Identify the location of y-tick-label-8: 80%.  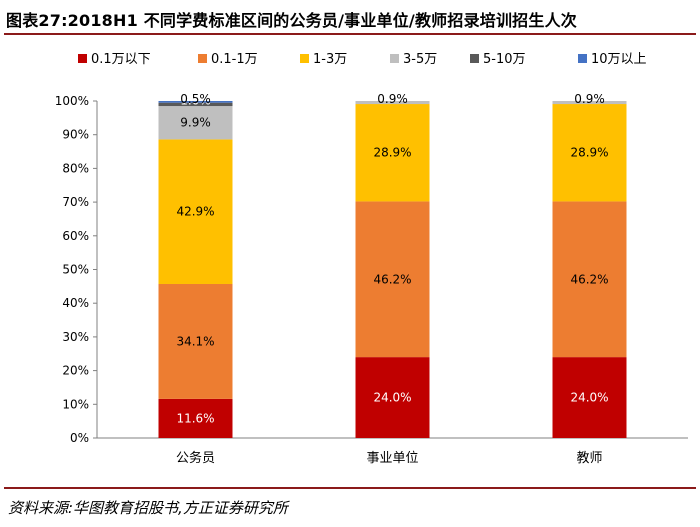
(75, 168).